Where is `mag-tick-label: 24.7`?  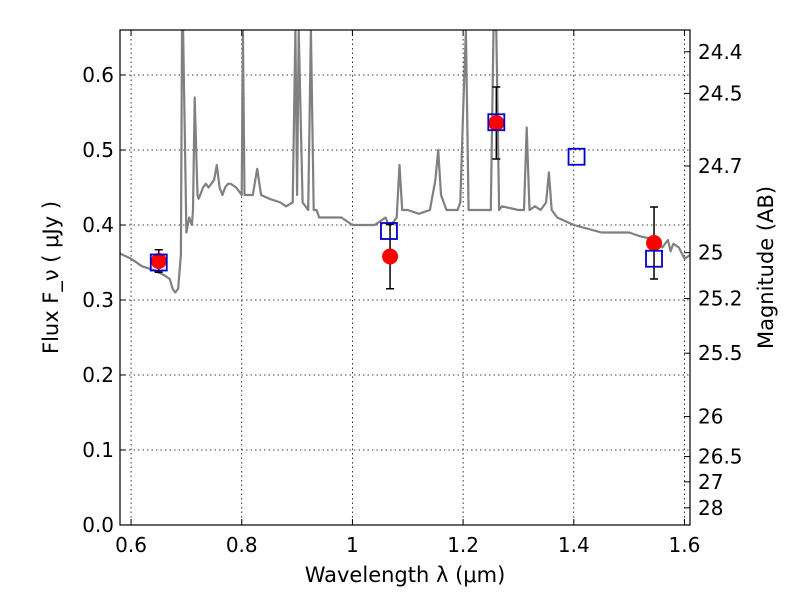
mag-tick-label: 24.7 is located at coordinates (720, 166).